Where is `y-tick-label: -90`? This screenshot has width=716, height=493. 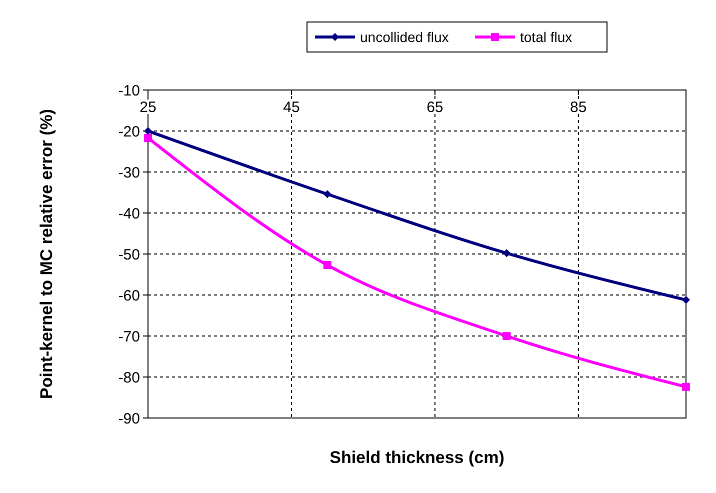
y-tick-label: -90 is located at coordinates (129, 419).